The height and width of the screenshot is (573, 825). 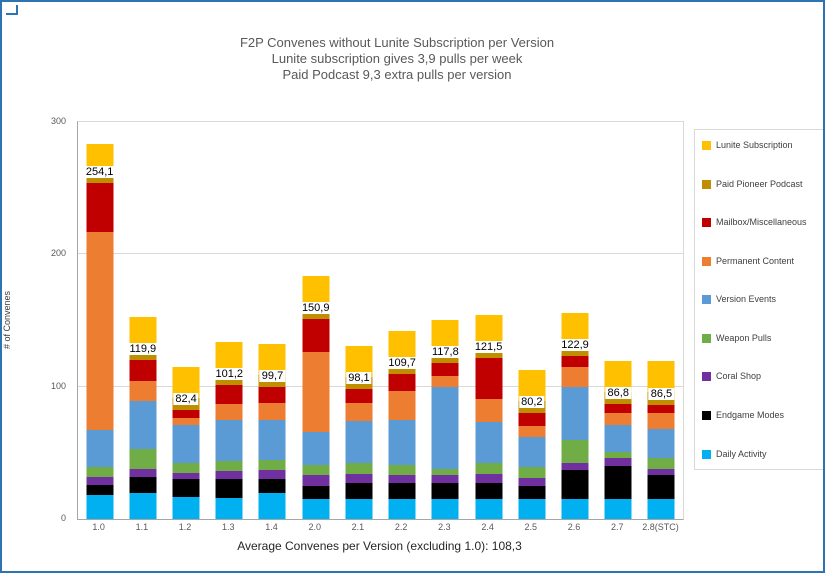 What do you see at coordinates (661, 320) in the screenshot?
I see `bar-slot-2-8-stc: 86,5` at bounding box center [661, 320].